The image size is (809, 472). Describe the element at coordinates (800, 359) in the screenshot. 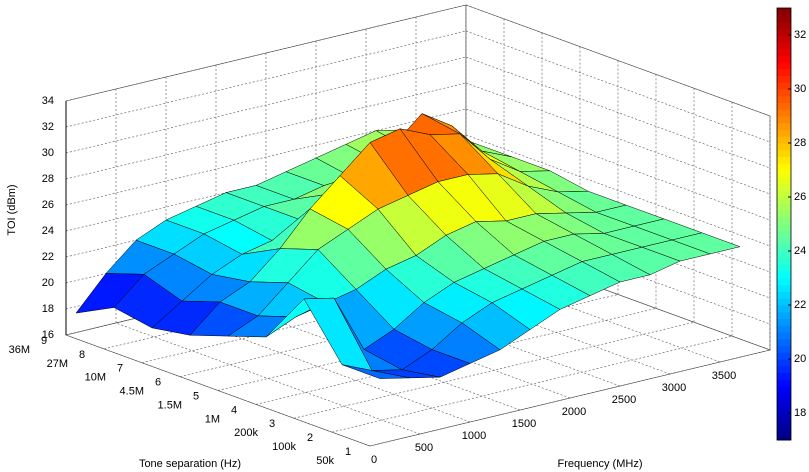

I see `colorbar-tick-label: 20` at that location.